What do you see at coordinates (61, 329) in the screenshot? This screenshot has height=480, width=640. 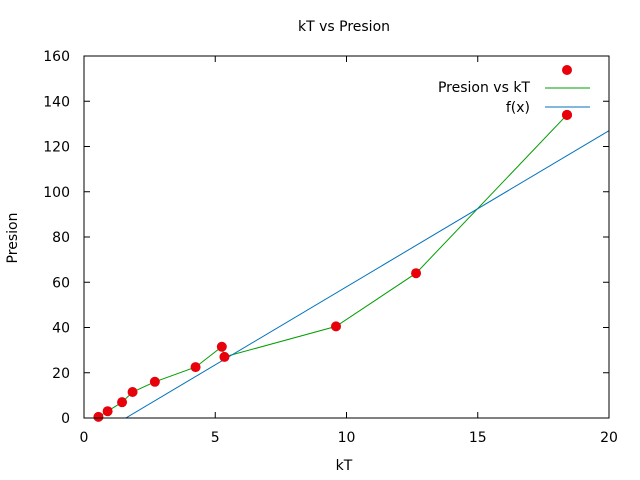 I see `y-tick-label: 40` at bounding box center [61, 329].